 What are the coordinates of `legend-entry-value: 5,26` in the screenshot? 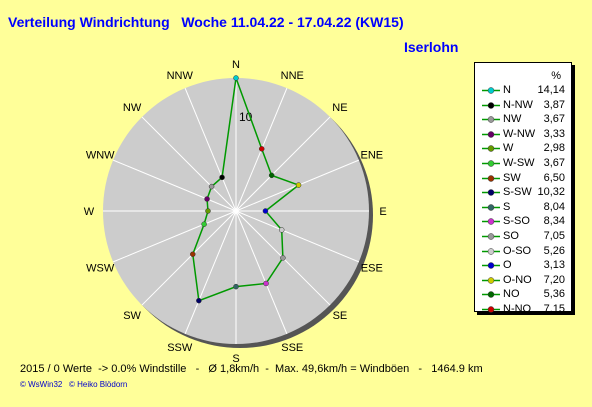 It's located at (554, 250).